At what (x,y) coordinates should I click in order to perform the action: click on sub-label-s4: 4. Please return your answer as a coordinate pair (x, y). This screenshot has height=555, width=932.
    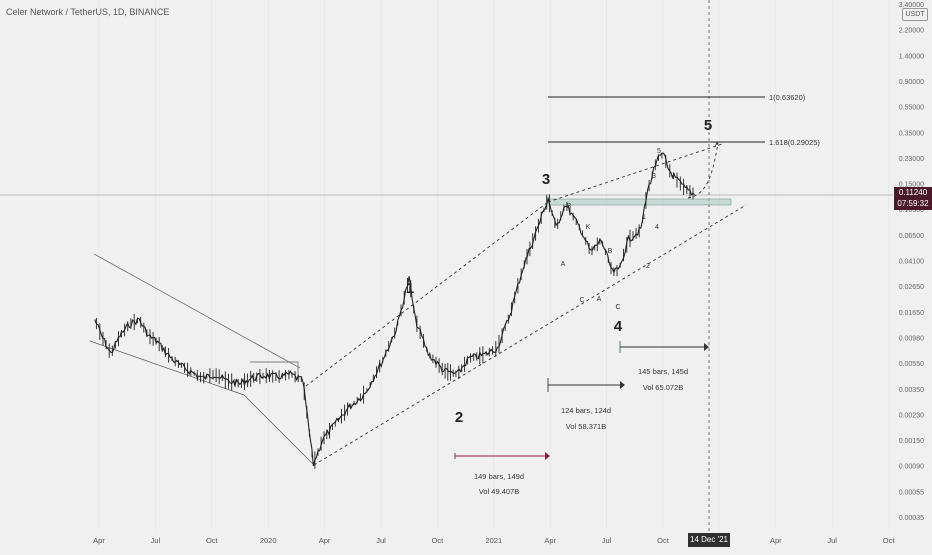
    Looking at the image, I should click on (657, 227).